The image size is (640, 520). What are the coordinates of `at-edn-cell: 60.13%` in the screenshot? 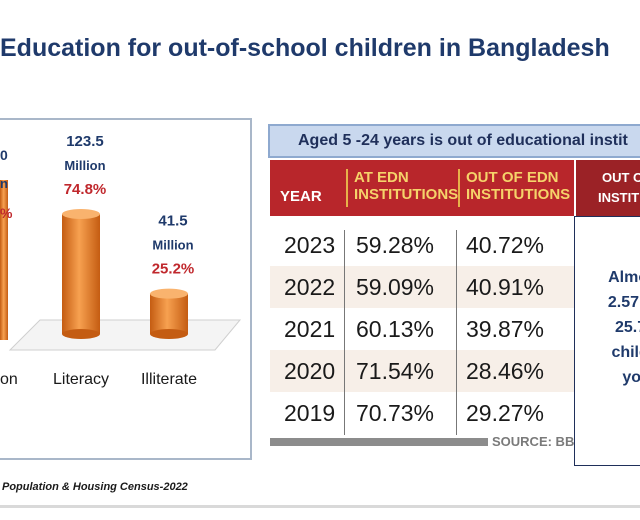 It's located at (395, 329).